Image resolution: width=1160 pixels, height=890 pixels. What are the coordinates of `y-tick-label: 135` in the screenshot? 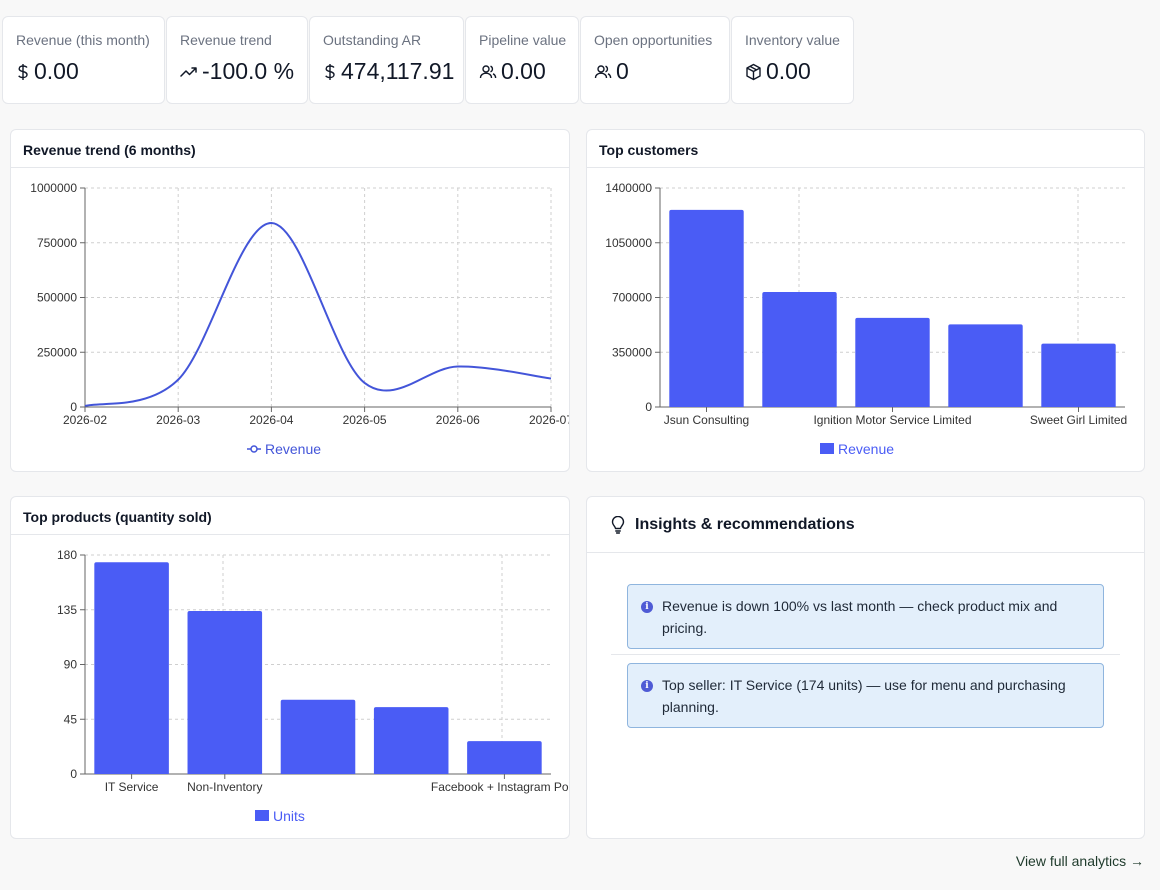 It's located at (67, 610).